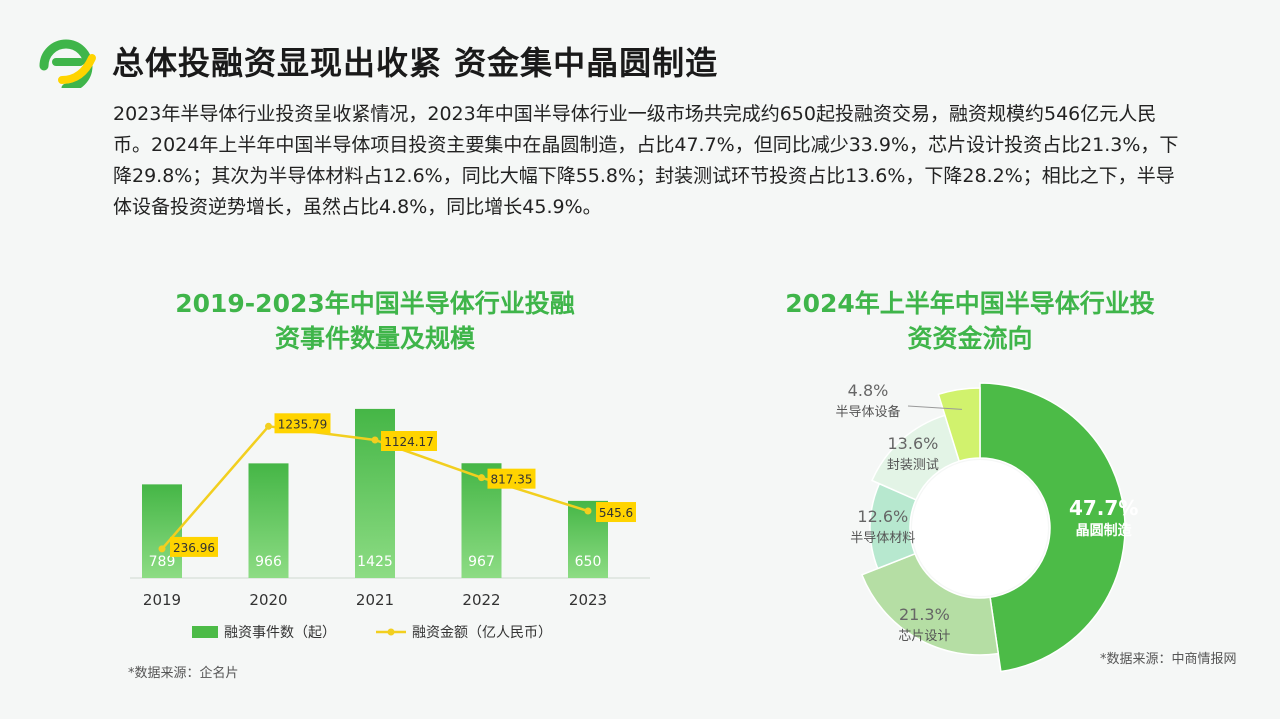  What do you see at coordinates (162, 600) in the screenshot?
I see `x-tick-label: 2019` at bounding box center [162, 600].